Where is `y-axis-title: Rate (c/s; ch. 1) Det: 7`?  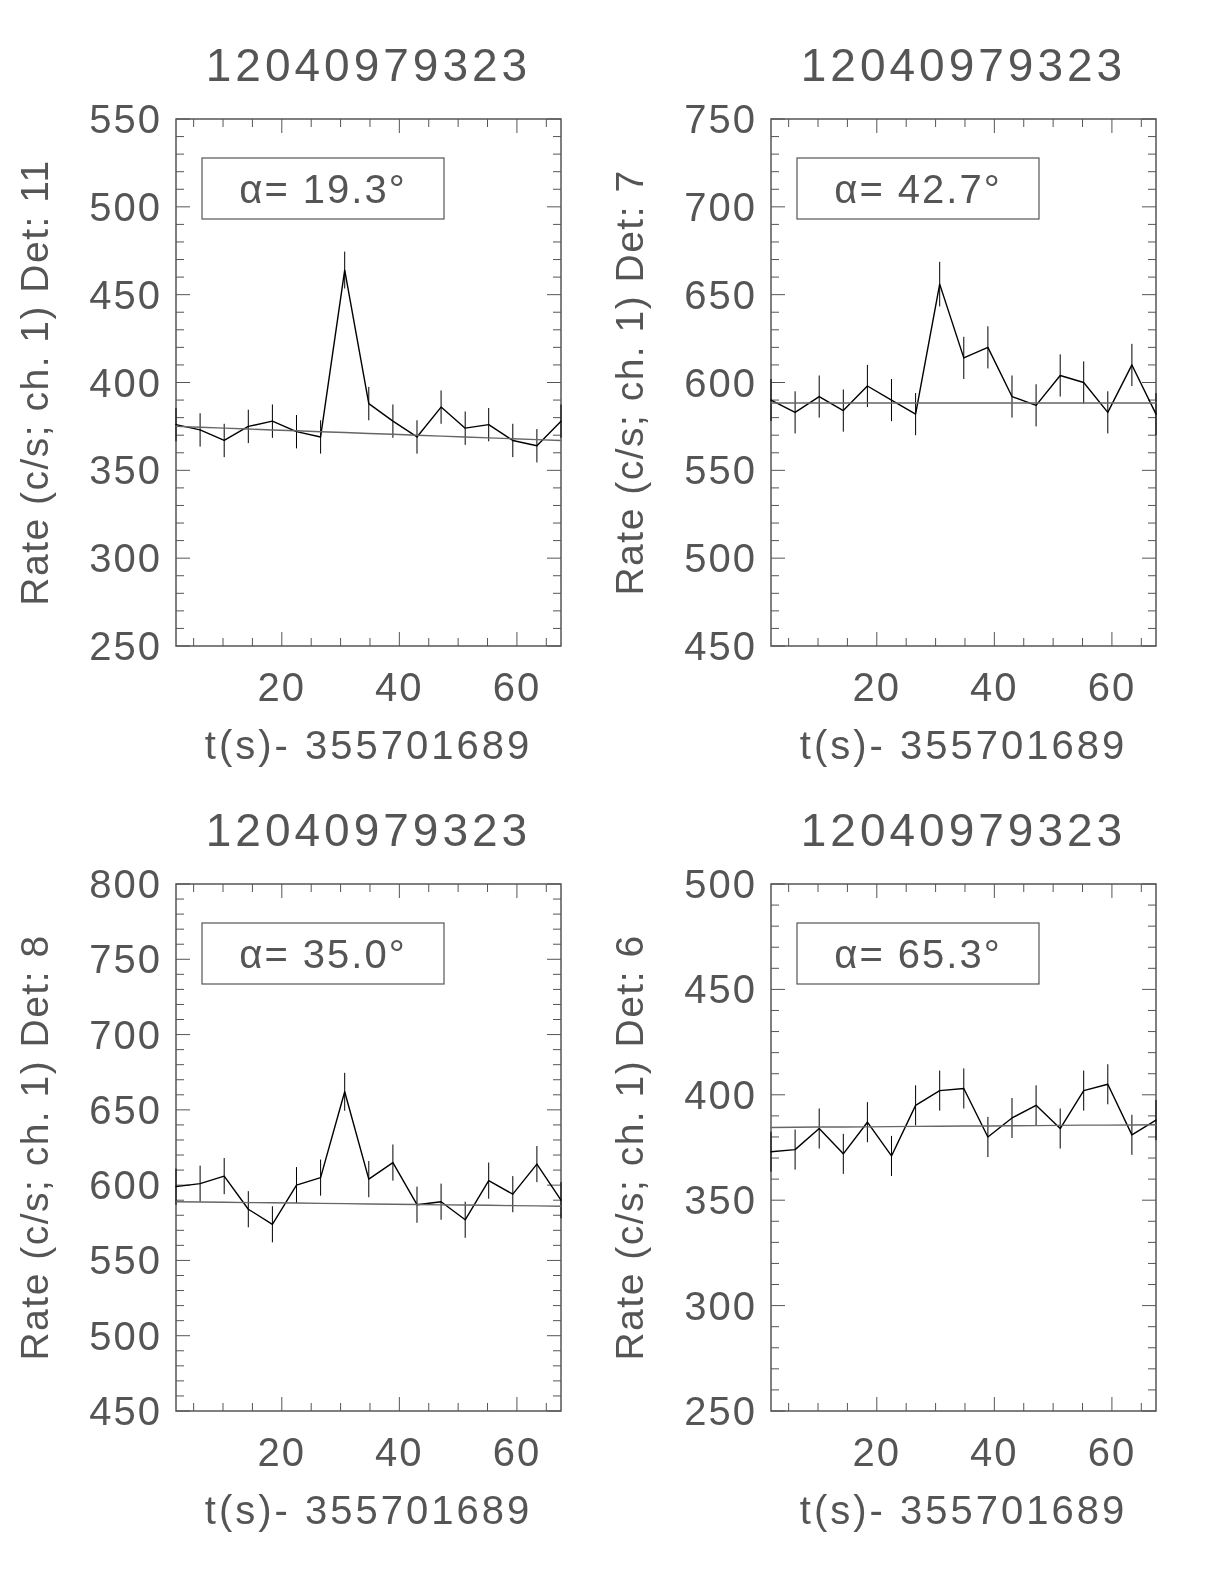 y-axis-title: Rate (c/s; ch. 1) Det: 7 is located at coordinates (629, 382).